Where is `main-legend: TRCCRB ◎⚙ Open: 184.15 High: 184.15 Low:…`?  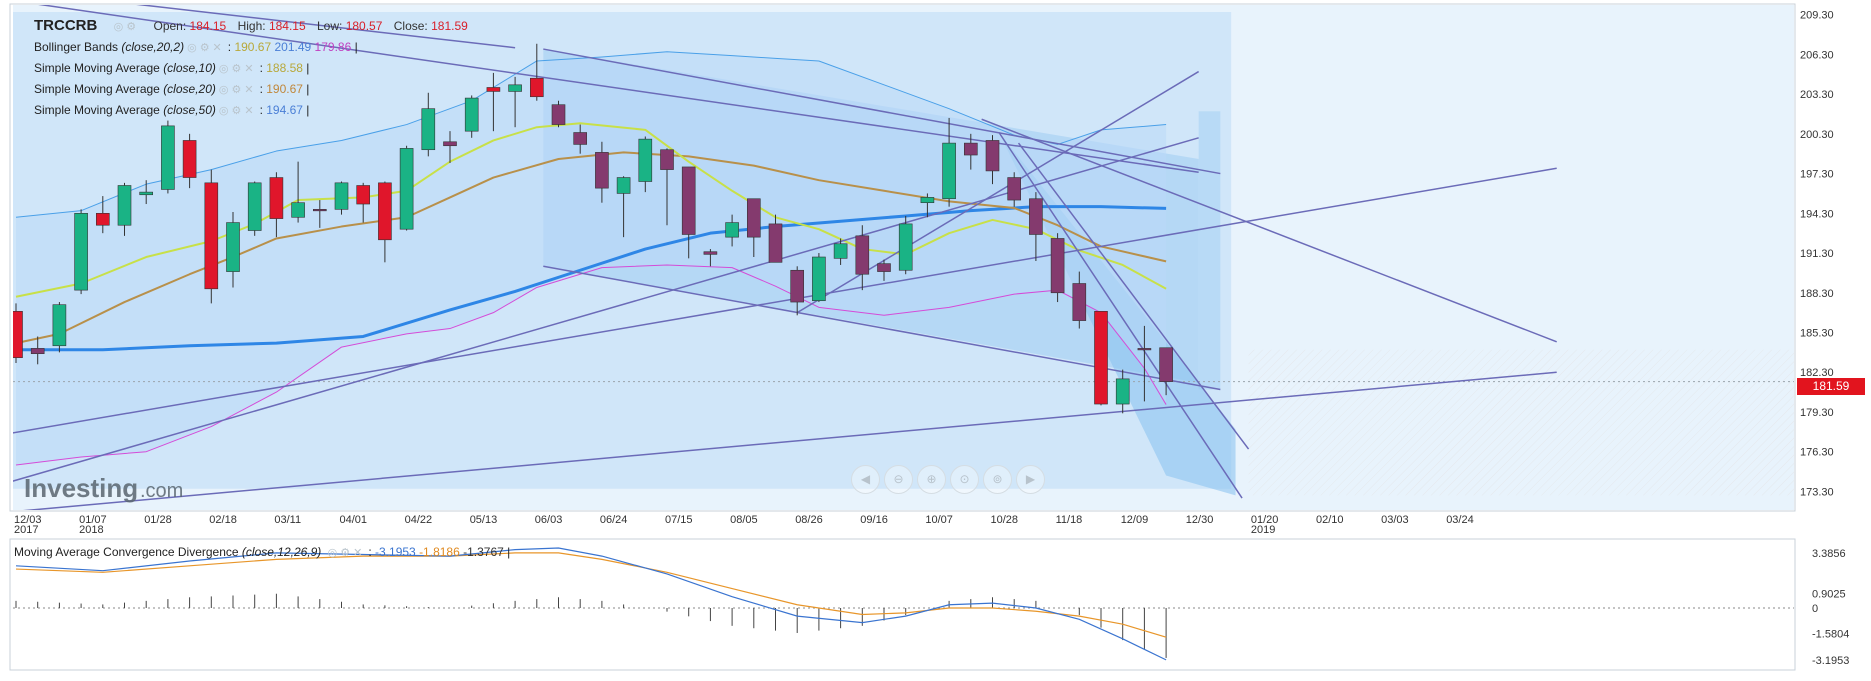 main-legend: TRCCRB ◎⚙ Open: 184.15 High: 184.15 Low:… is located at coordinates (251, 68).